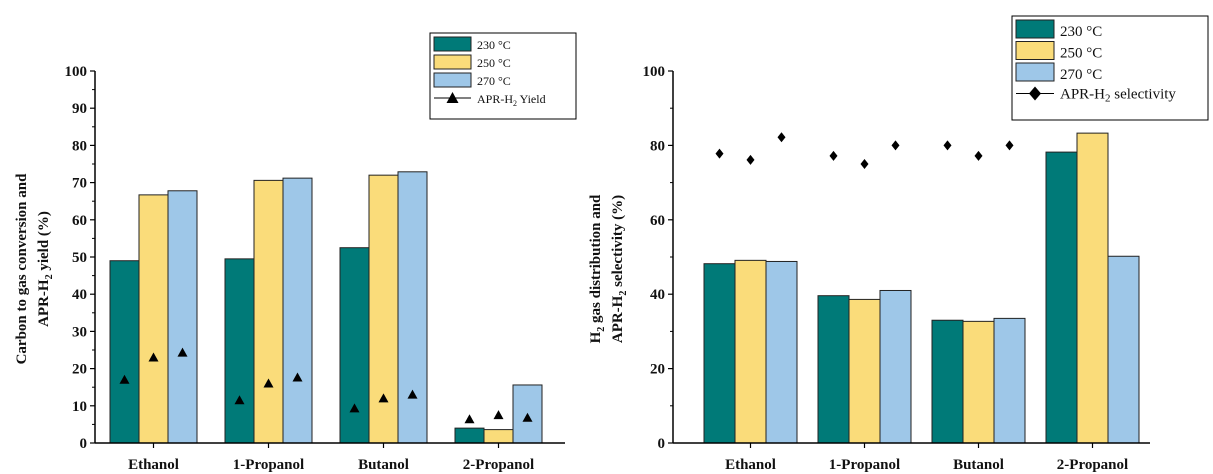 This screenshot has height=474, width=1213. What do you see at coordinates (452, 97) in the screenshot?
I see `legend-triangle-icon` at bounding box center [452, 97].